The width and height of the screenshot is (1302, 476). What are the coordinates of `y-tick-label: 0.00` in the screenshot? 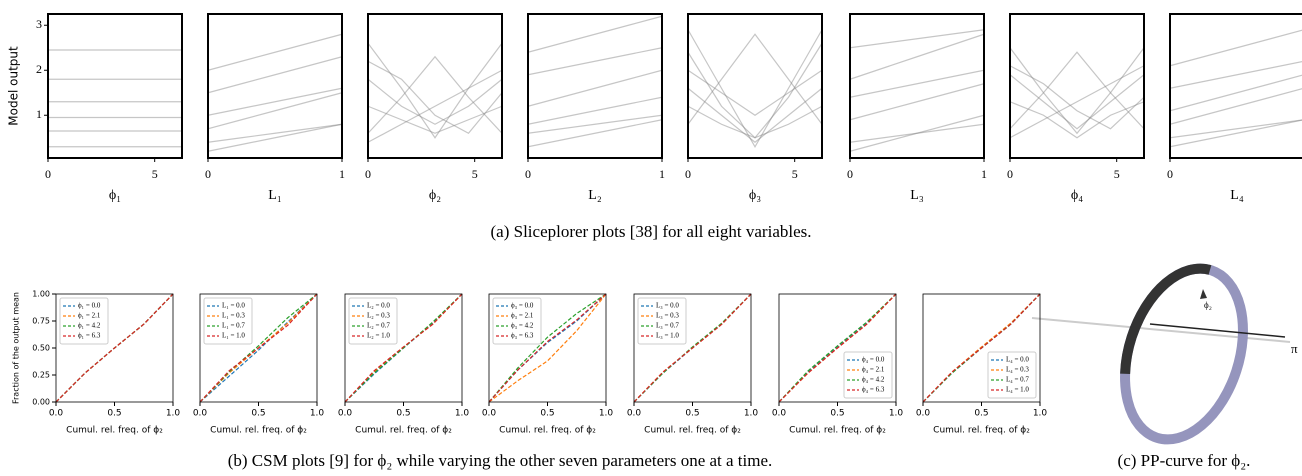 It's located at (41, 402).